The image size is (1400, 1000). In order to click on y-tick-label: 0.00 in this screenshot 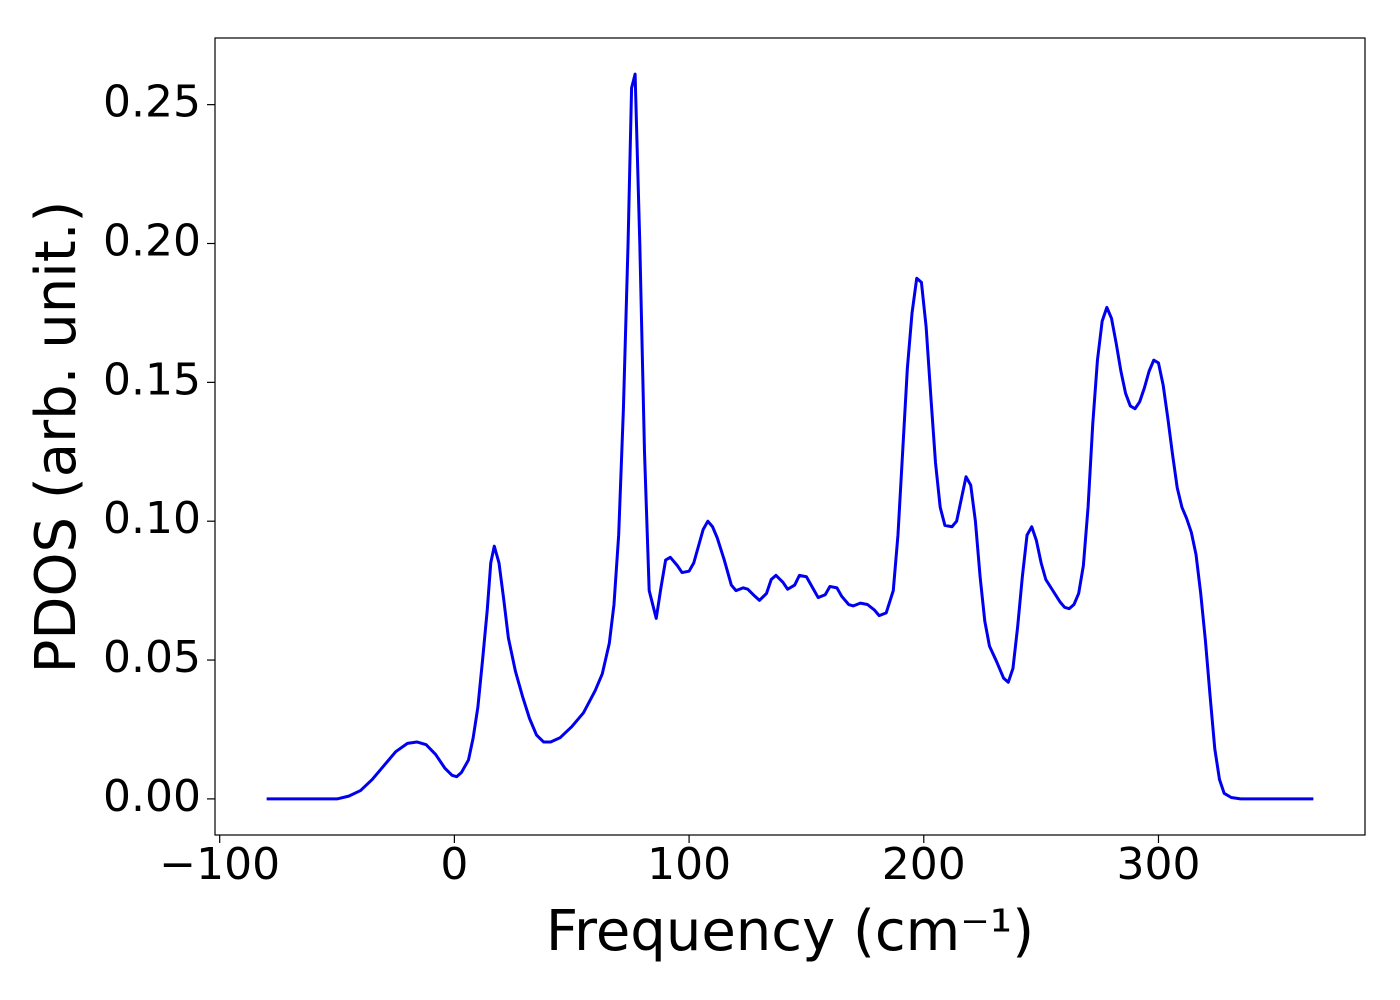, I will do `click(152, 796)`.